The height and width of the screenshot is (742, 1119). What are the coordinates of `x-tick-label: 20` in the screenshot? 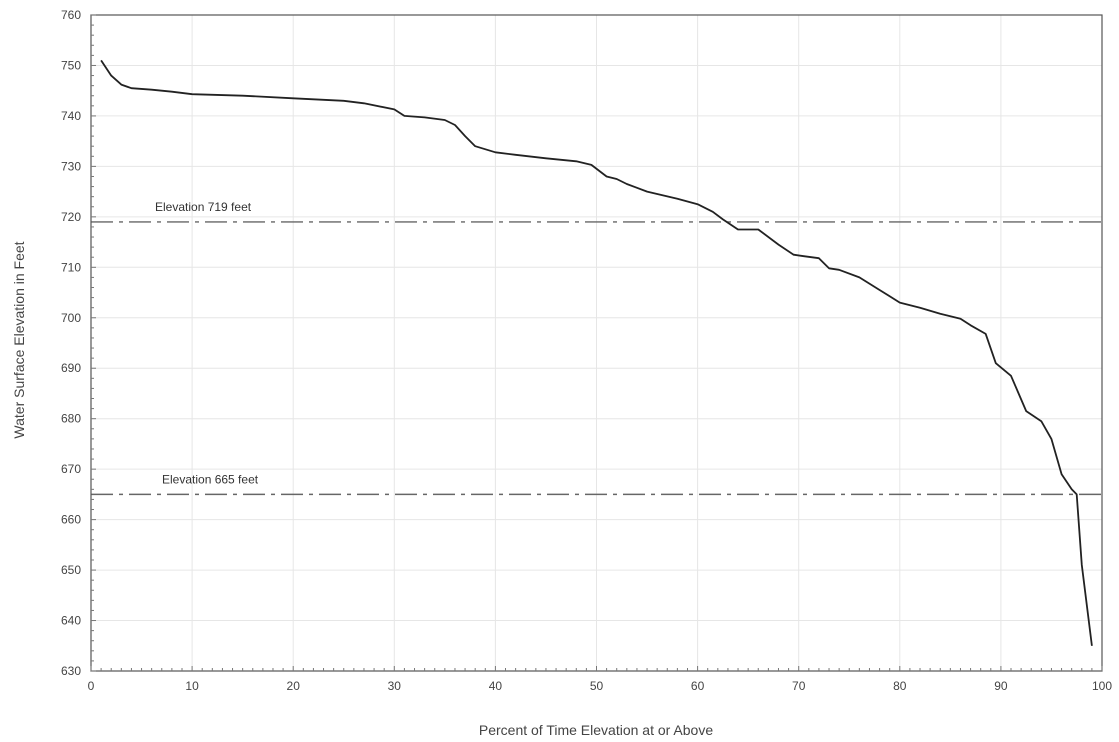 It's located at (294, 686).